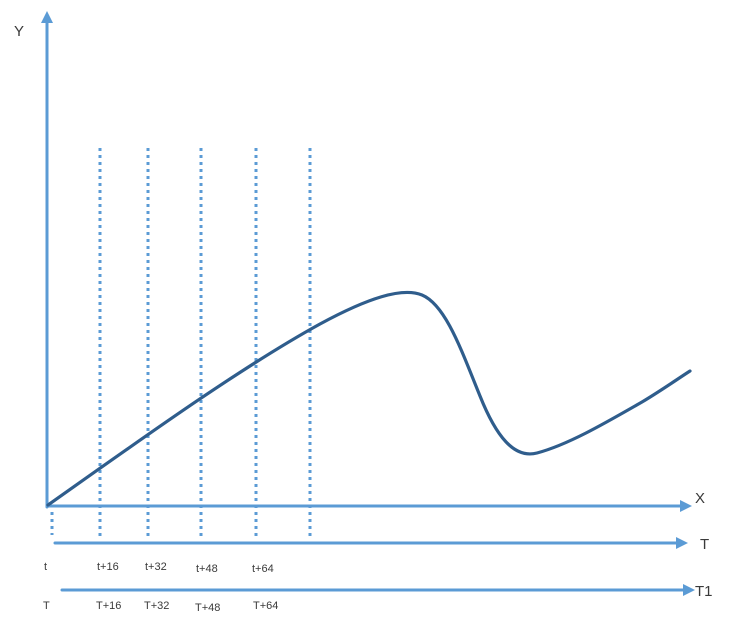 The width and height of the screenshot is (742, 629). Describe the element at coordinates (704, 591) in the screenshot. I see `t1-axis-label: T1` at that location.